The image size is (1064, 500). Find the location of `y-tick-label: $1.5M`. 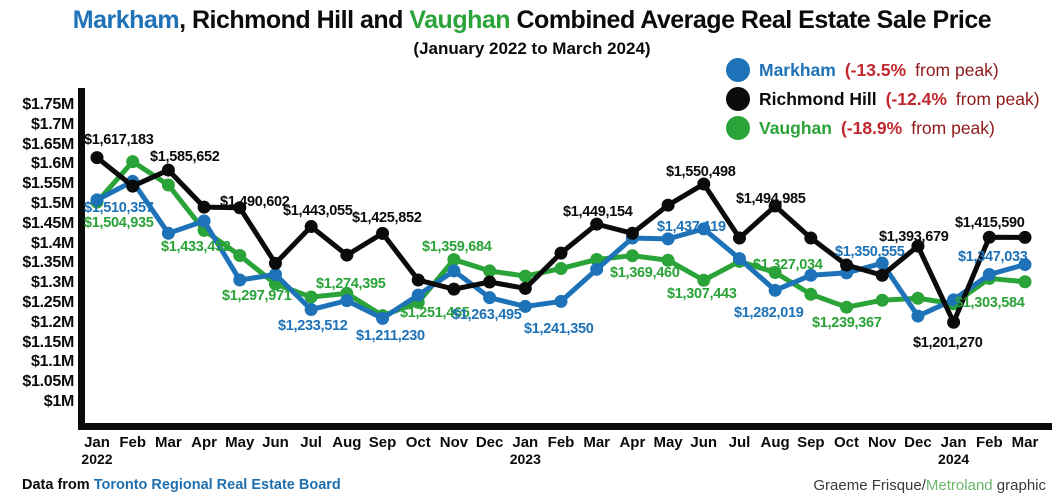

y-tick-label: $1.5M is located at coordinates (52, 203).